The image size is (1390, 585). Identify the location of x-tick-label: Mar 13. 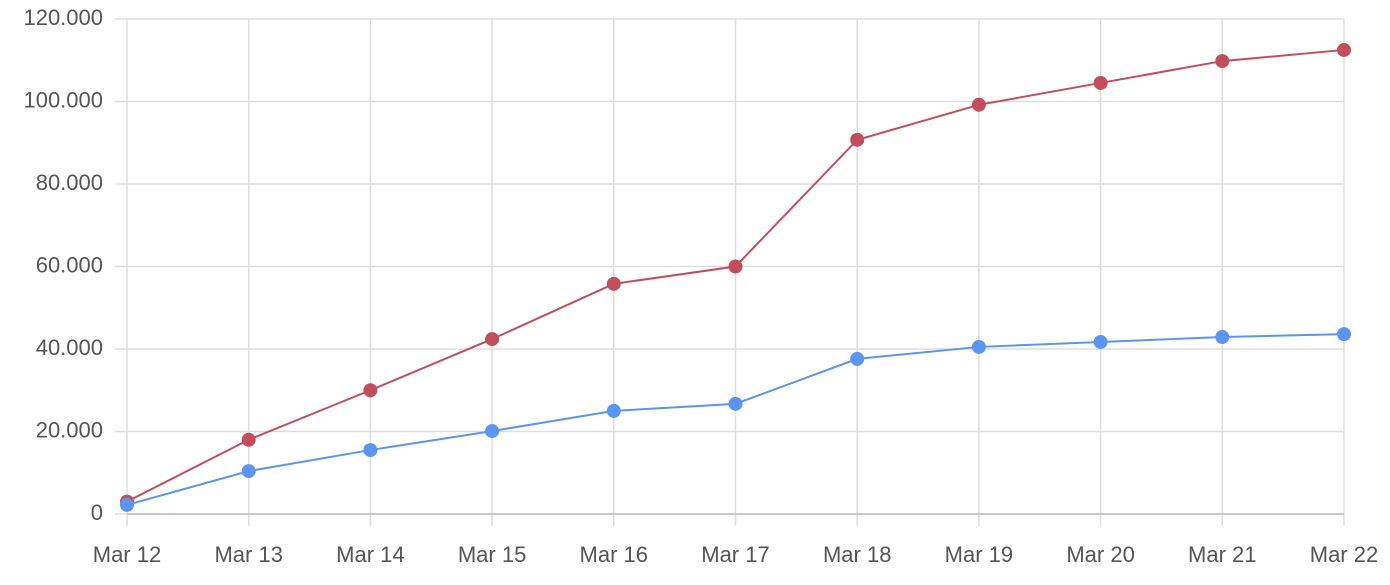
(248, 554).